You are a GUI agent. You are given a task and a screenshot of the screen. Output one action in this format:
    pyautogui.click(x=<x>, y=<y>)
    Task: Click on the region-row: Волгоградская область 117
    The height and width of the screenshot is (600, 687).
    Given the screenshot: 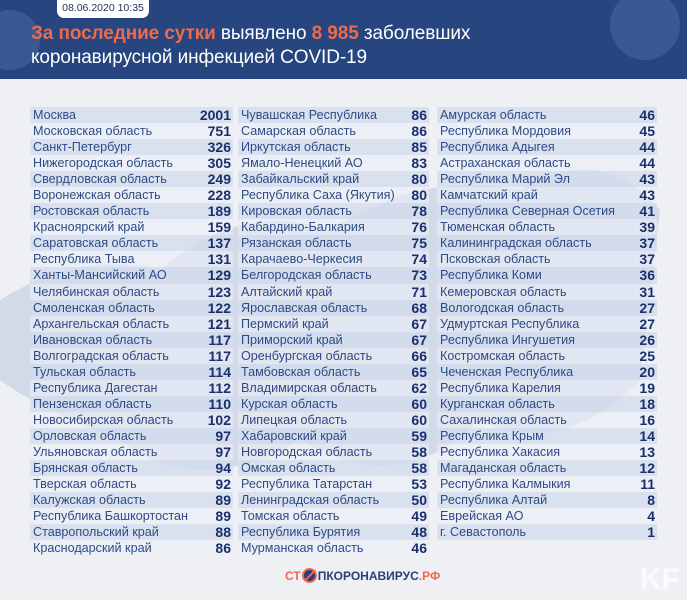 What is the action you would take?
    pyautogui.click(x=131, y=355)
    